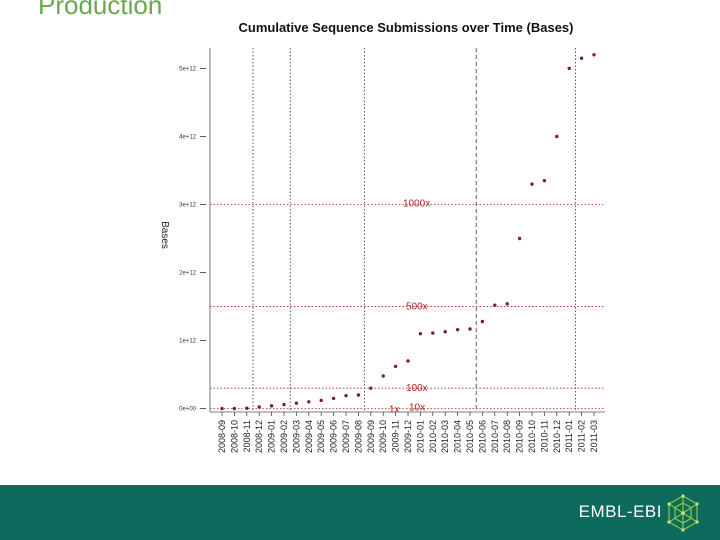 This screenshot has width=720, height=540. Describe the element at coordinates (683, 513) in the screenshot. I see `embl-ebi-logo-icon` at that location.